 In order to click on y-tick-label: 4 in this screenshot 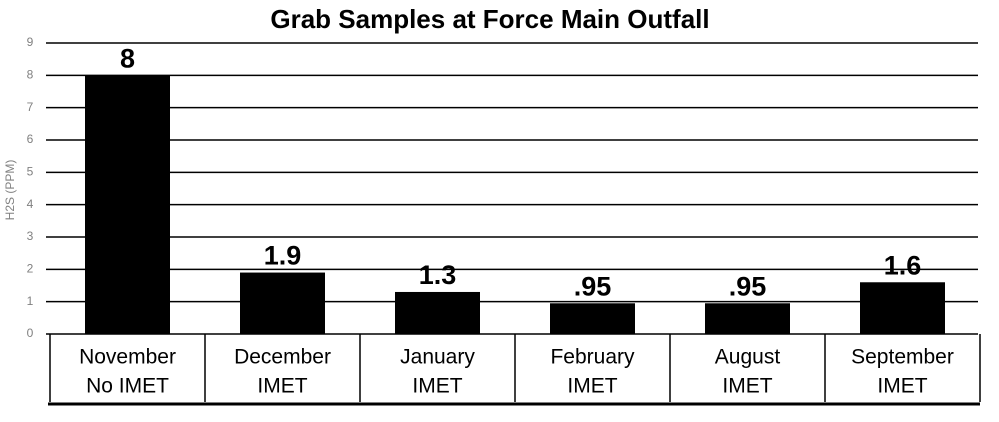, I will do `click(30, 204)`.